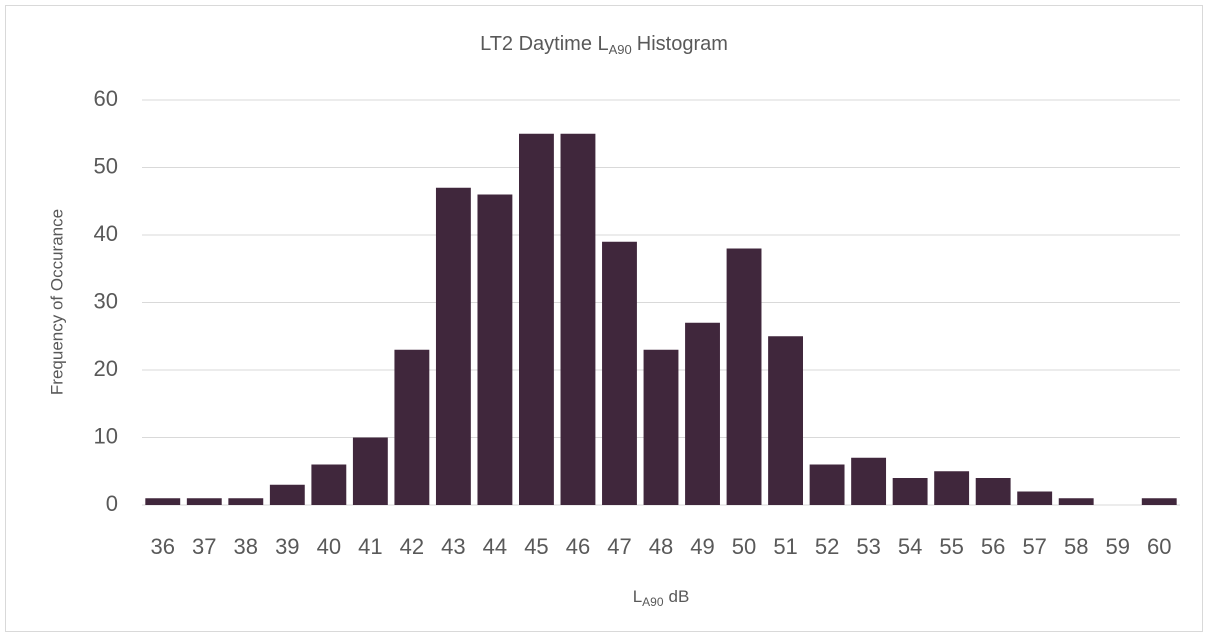 The height and width of the screenshot is (637, 1208). Describe the element at coordinates (544, 44) in the screenshot. I see `title-text: LT2 Daytime L` at that location.